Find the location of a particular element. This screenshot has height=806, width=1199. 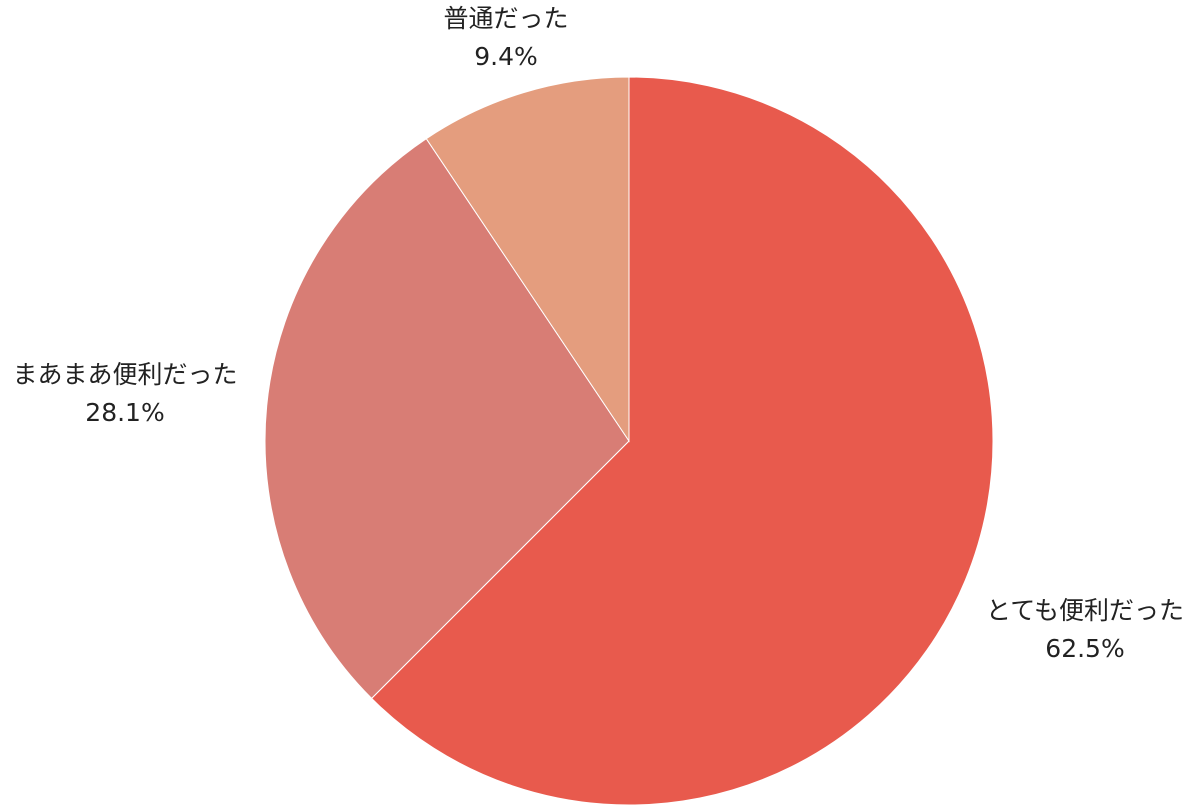

label-futsuu: 普通だった 9.4% is located at coordinates (505, 38).